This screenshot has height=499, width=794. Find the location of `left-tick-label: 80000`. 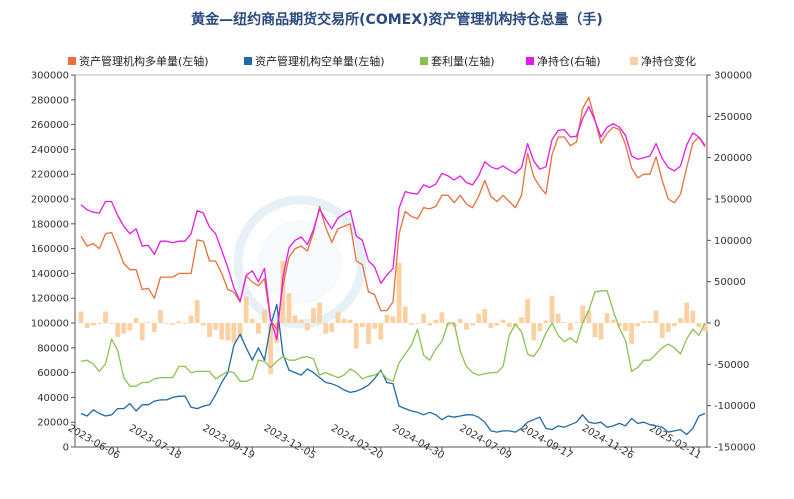

left-tick-label: 80000 is located at coordinates (53, 348).